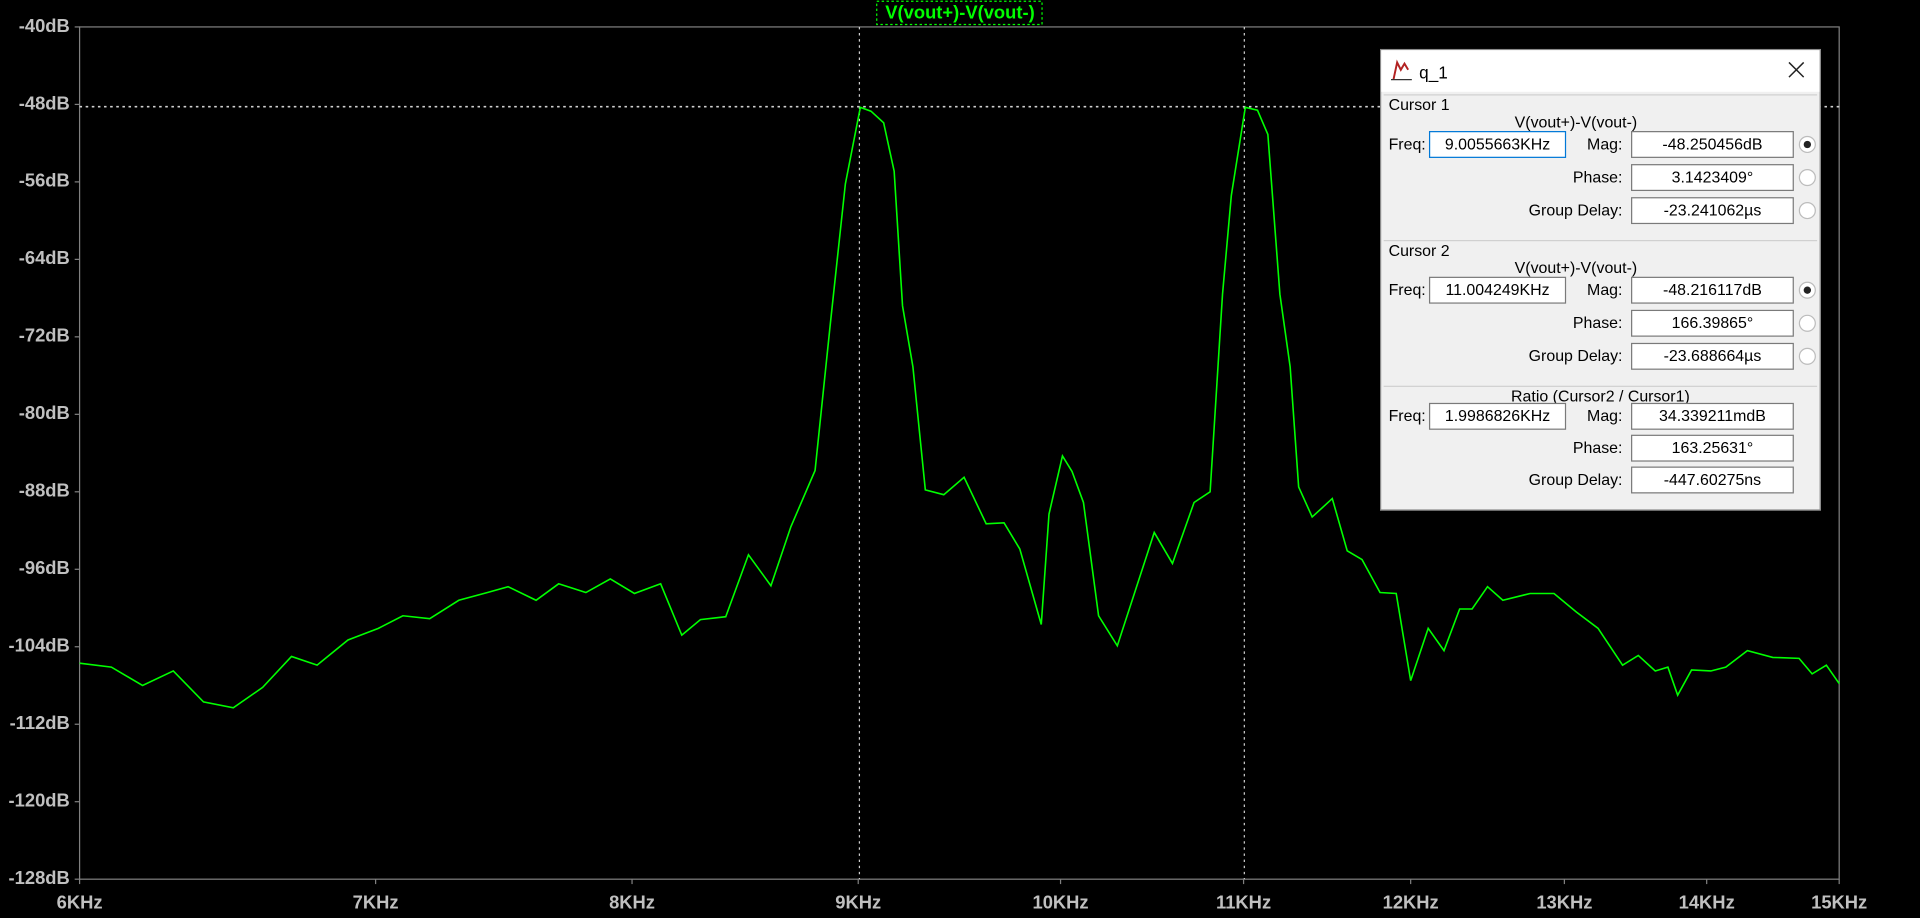  What do you see at coordinates (1712, 323) in the screenshot?
I see `phase-field: 166.39865°` at bounding box center [1712, 323].